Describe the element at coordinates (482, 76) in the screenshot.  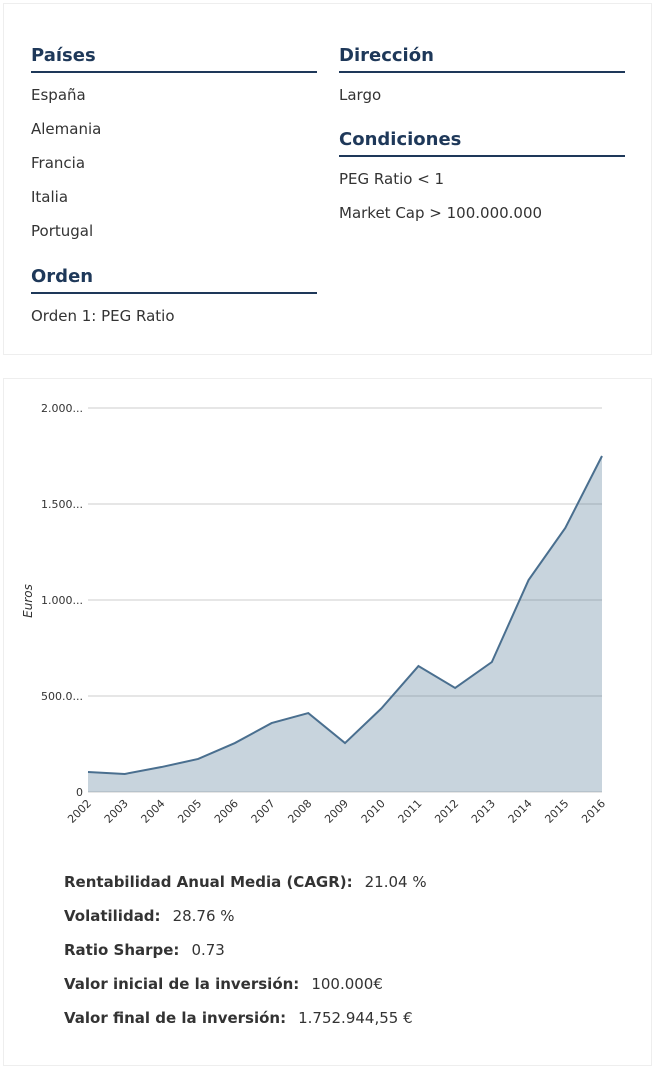
I see `section: Dirección Largo` at that location.